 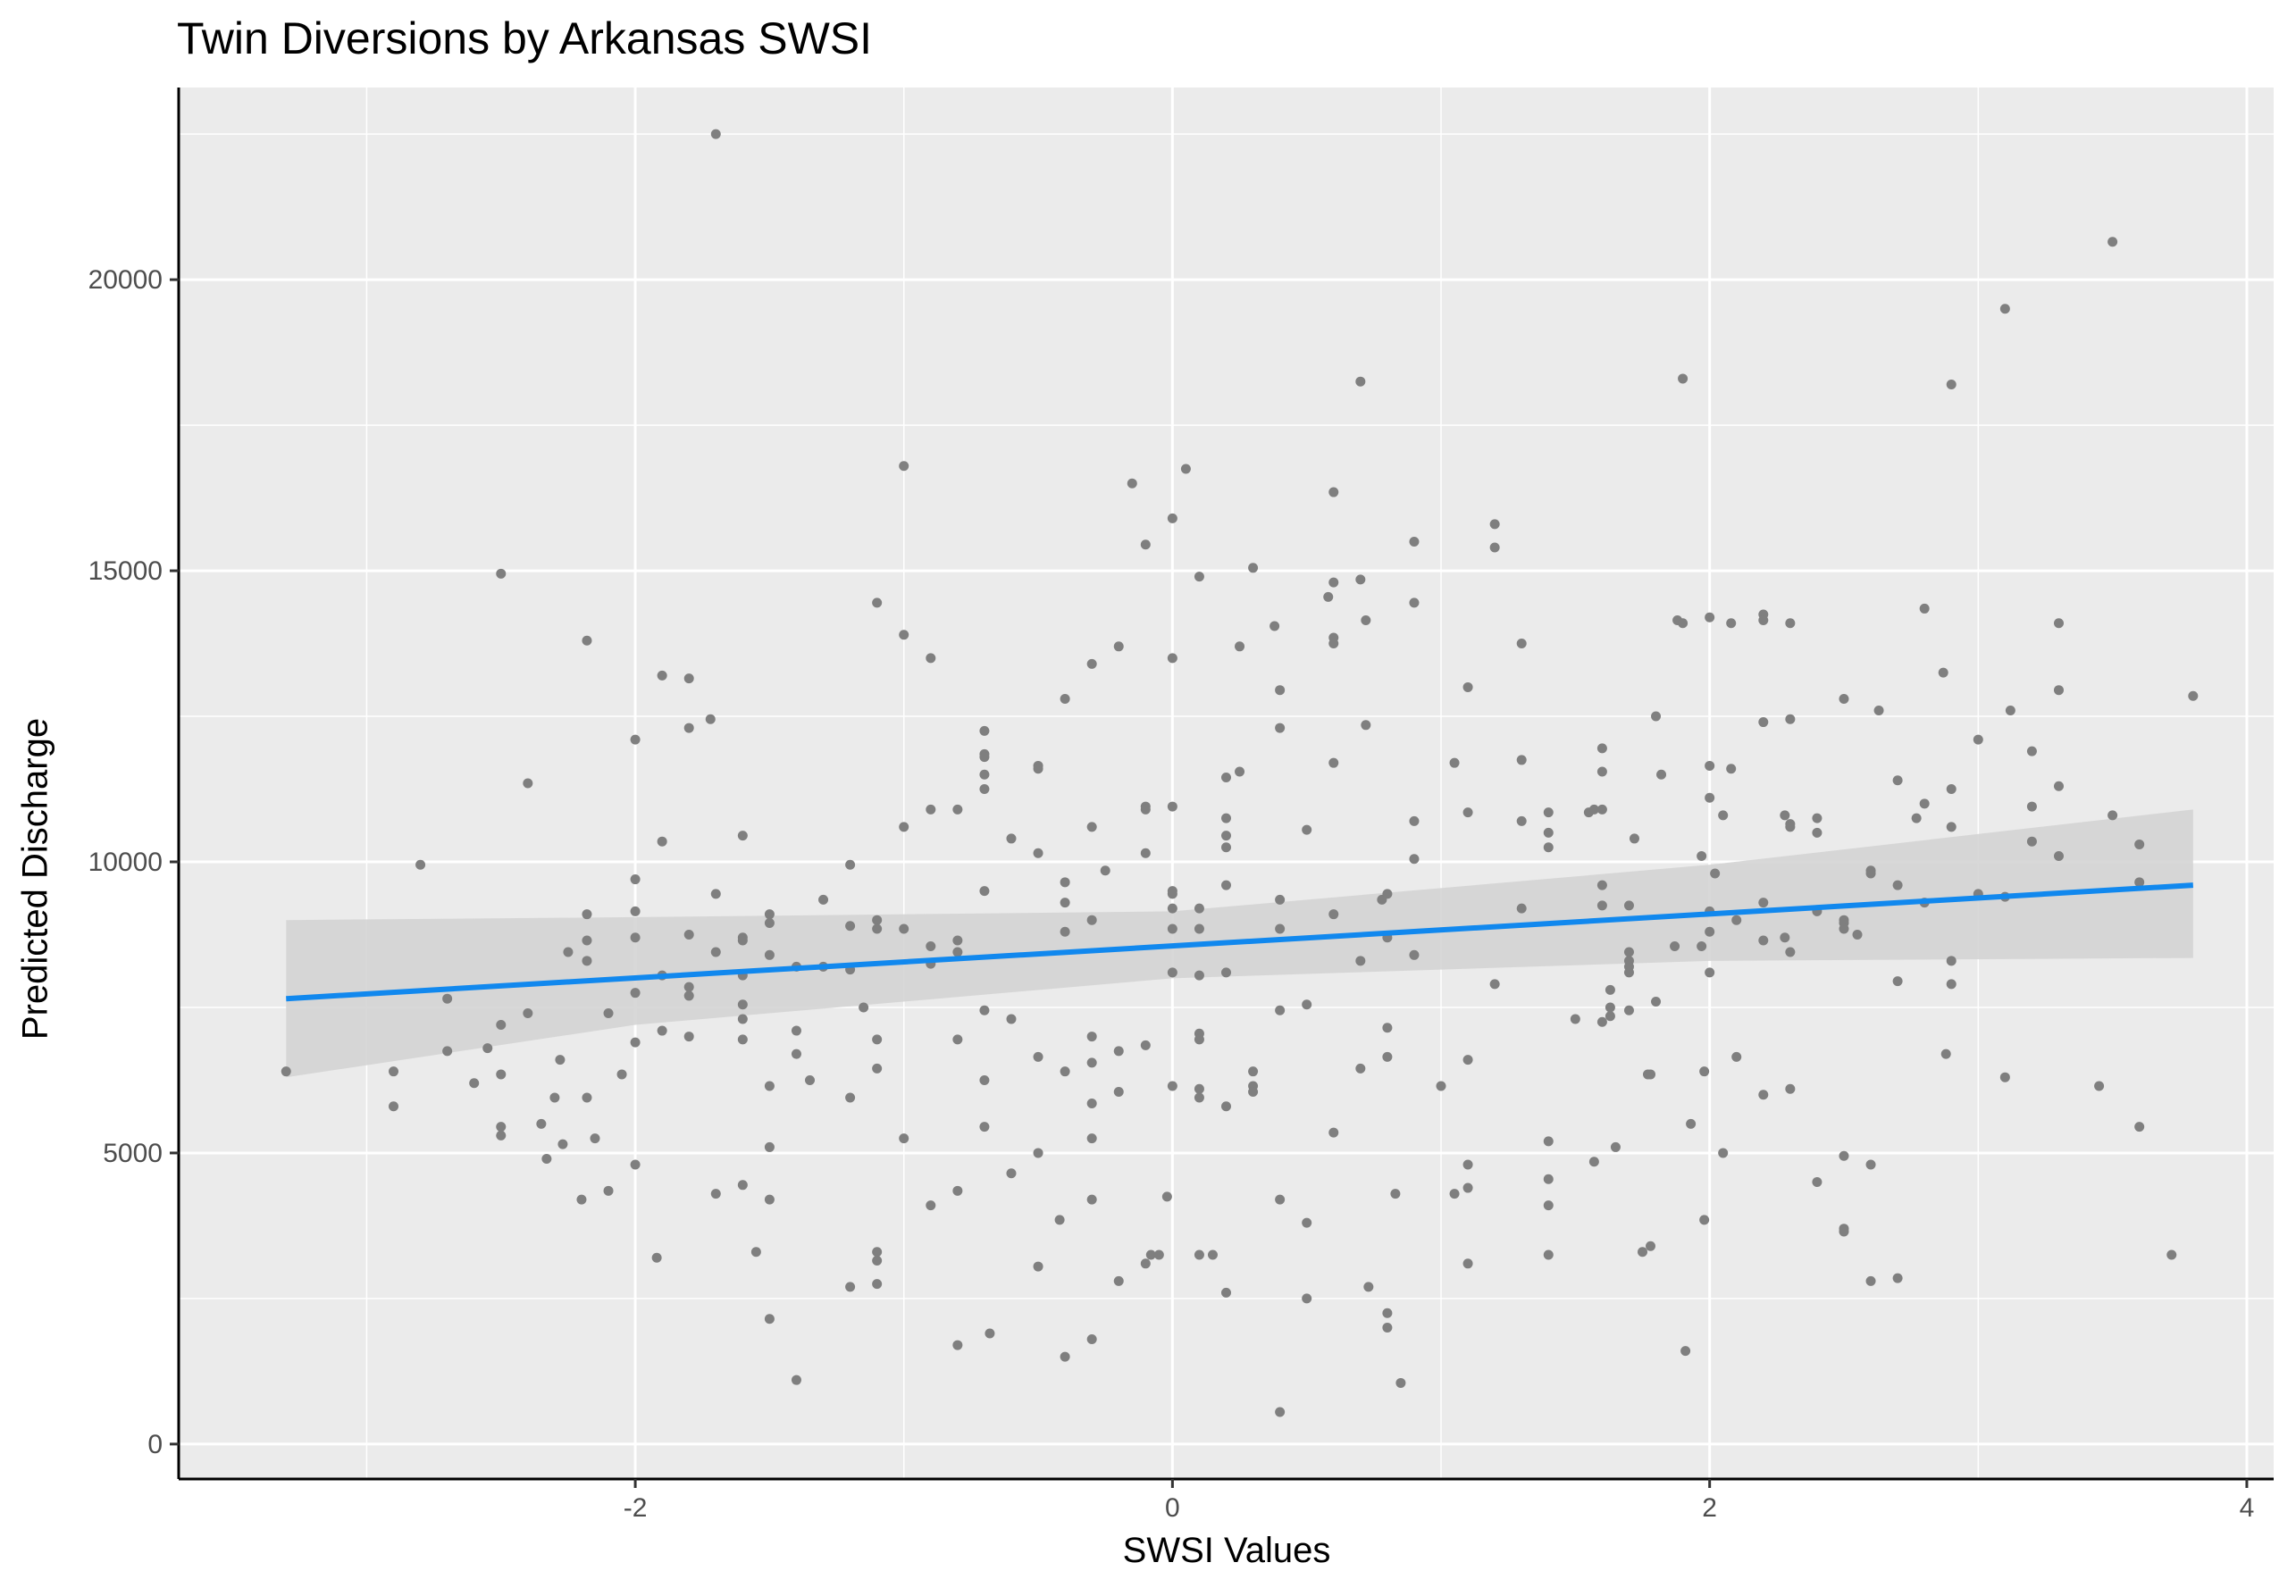 I want to click on fit-line-layer, so click(x=1239, y=942).